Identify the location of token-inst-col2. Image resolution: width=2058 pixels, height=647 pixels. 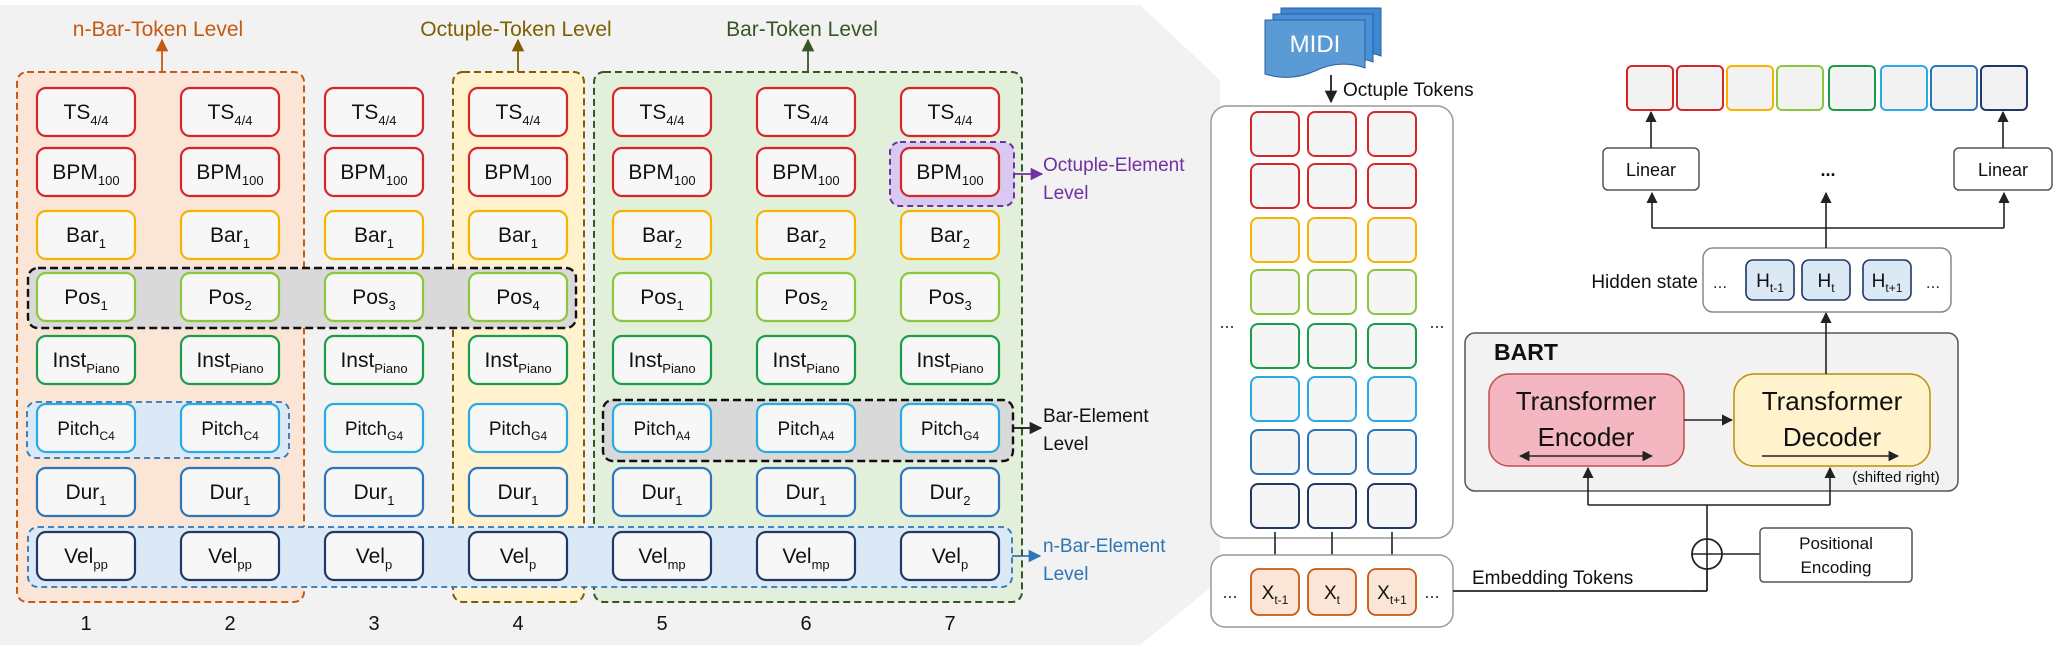
(230, 360).